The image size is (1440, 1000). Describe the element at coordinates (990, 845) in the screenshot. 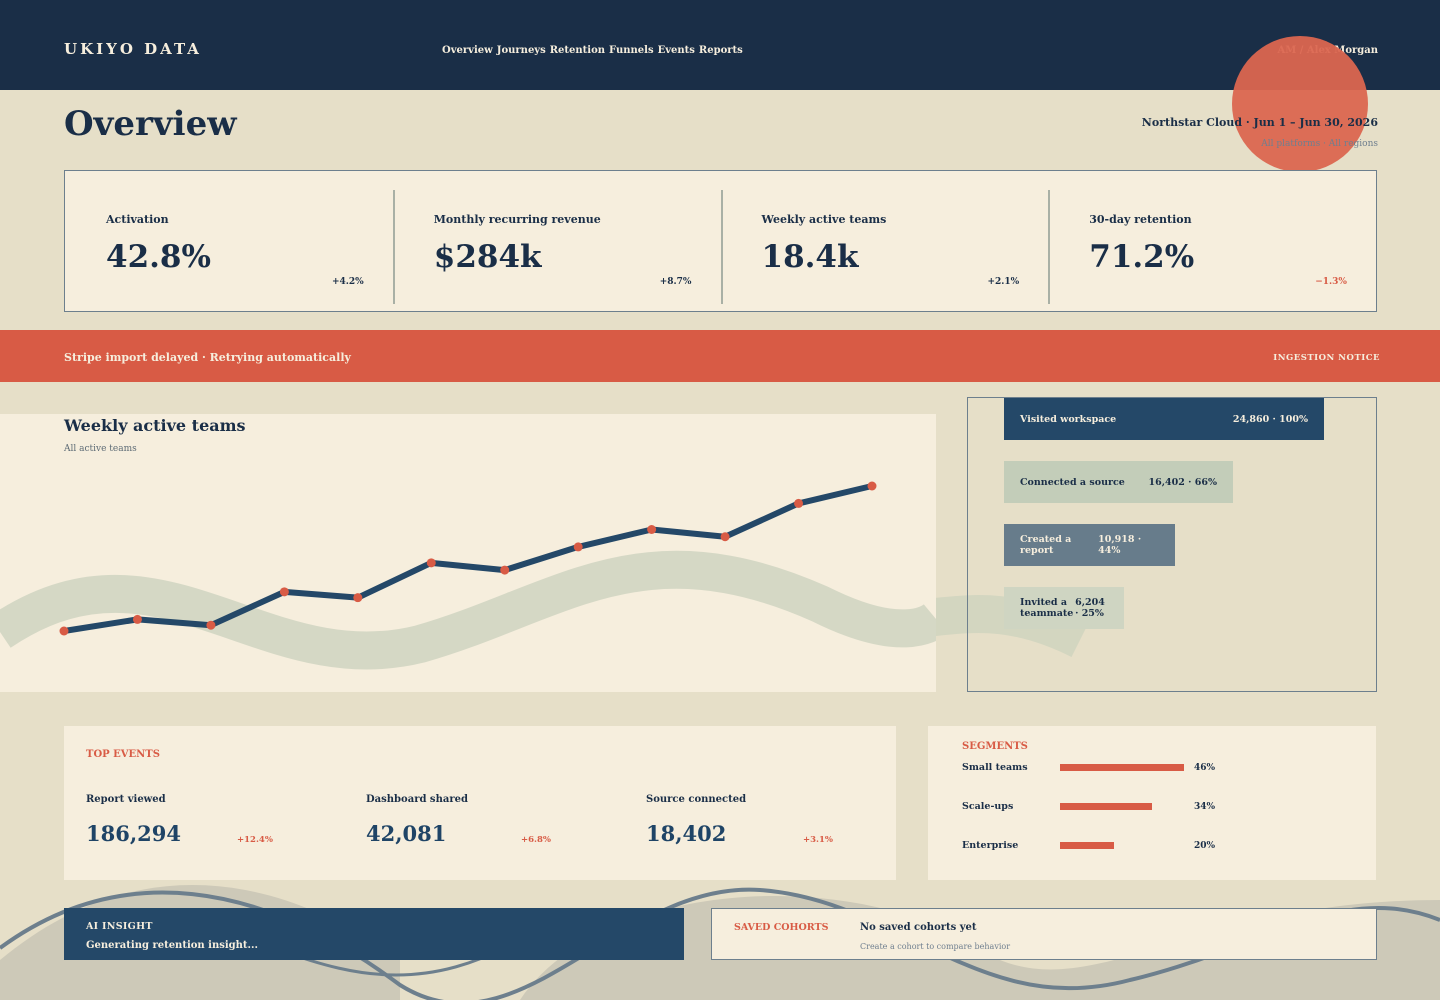

I see `segment-label: Enterprise` at that location.